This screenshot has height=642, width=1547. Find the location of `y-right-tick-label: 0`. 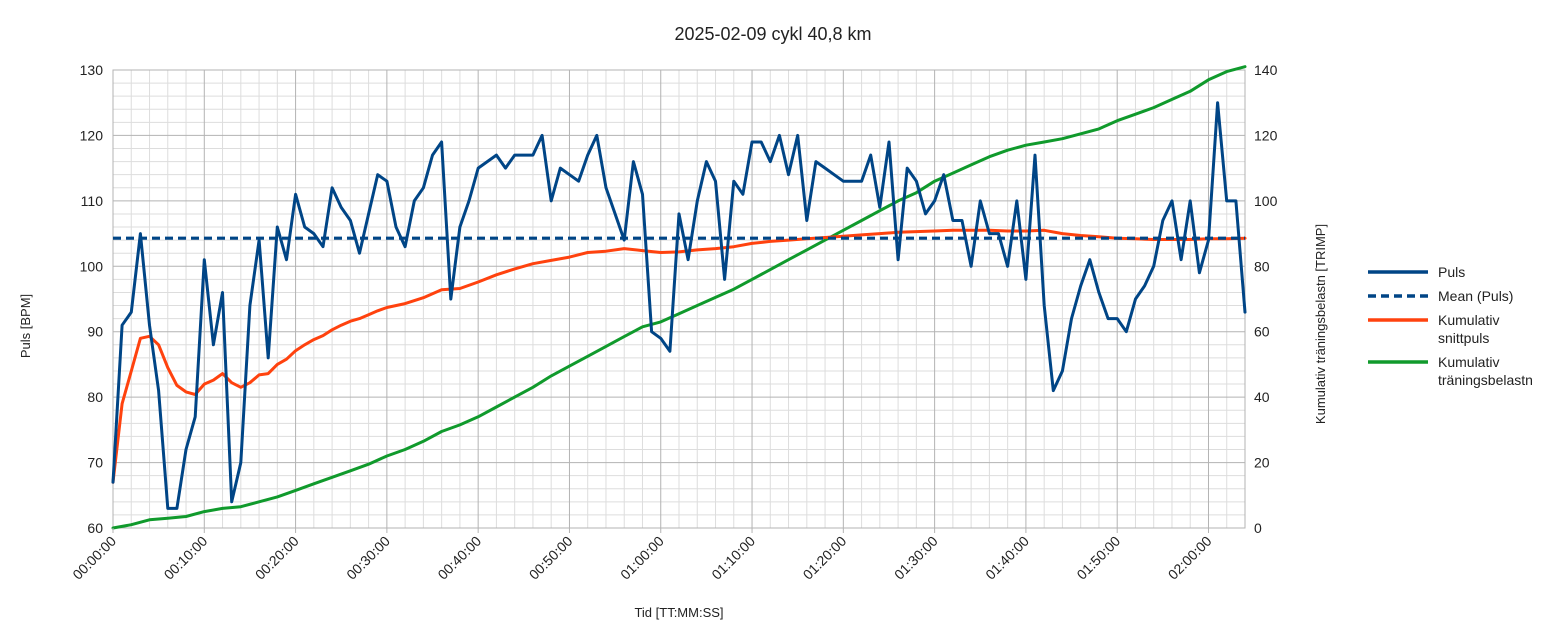

y-right-tick-label: 0 is located at coordinates (1258, 528).